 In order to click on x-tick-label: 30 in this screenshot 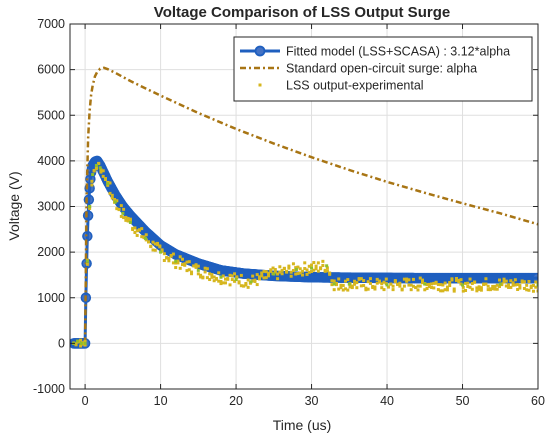, I will do `click(312, 401)`.